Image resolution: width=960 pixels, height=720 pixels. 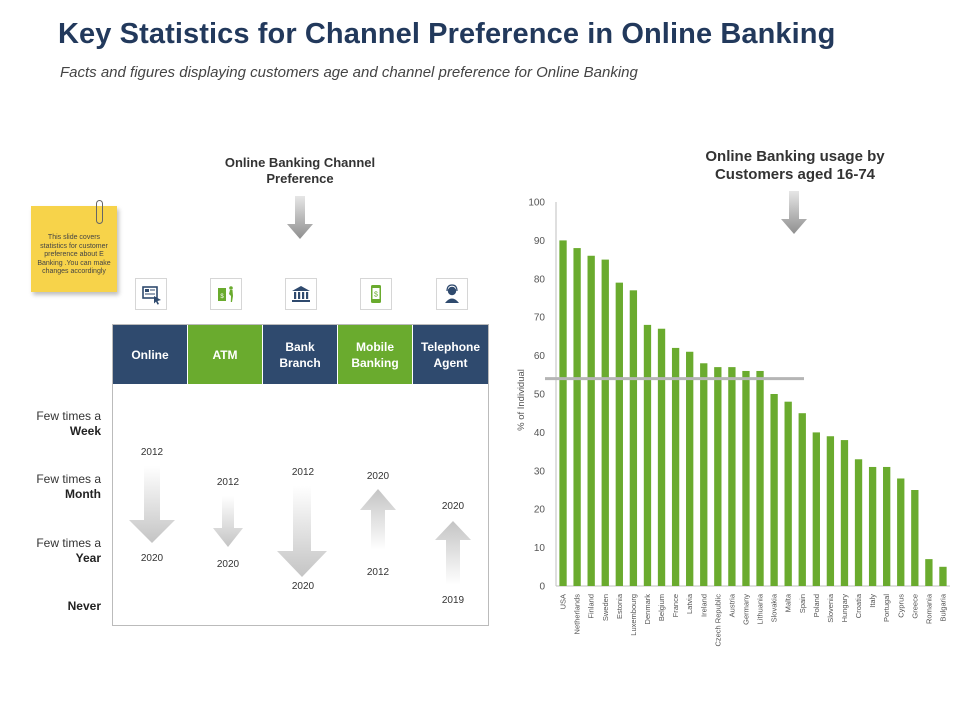 I want to click on x-tick-label: Germany, so click(x=745, y=609).